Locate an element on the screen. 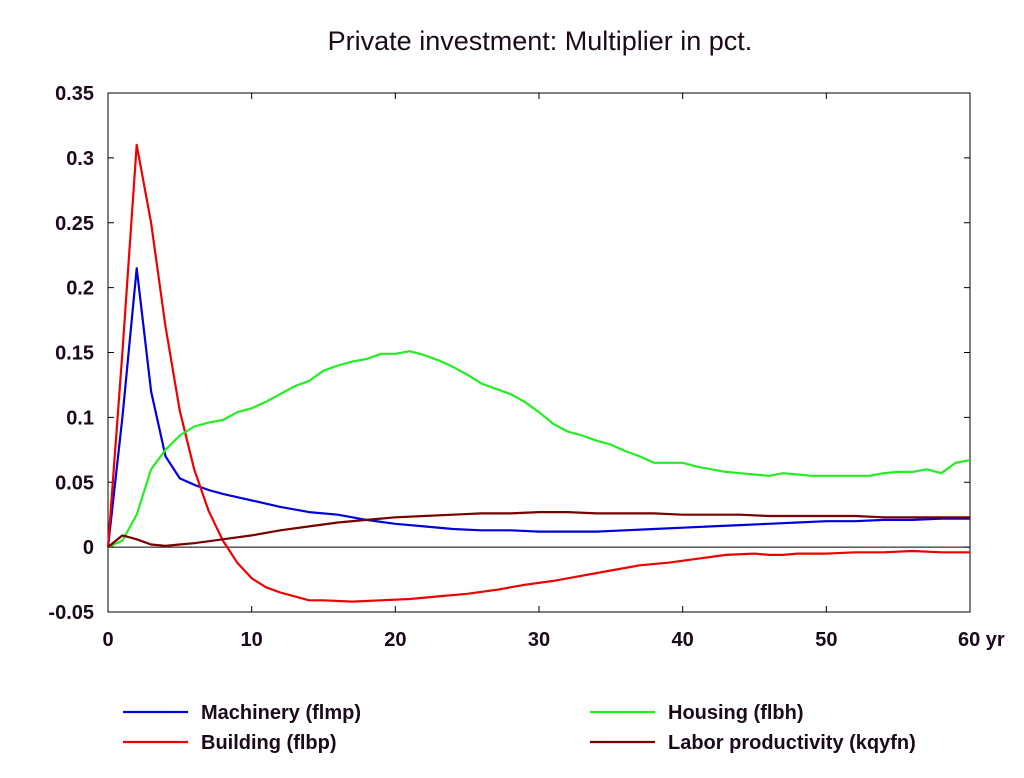  y-tick-label: 0 is located at coordinates (88, 548).